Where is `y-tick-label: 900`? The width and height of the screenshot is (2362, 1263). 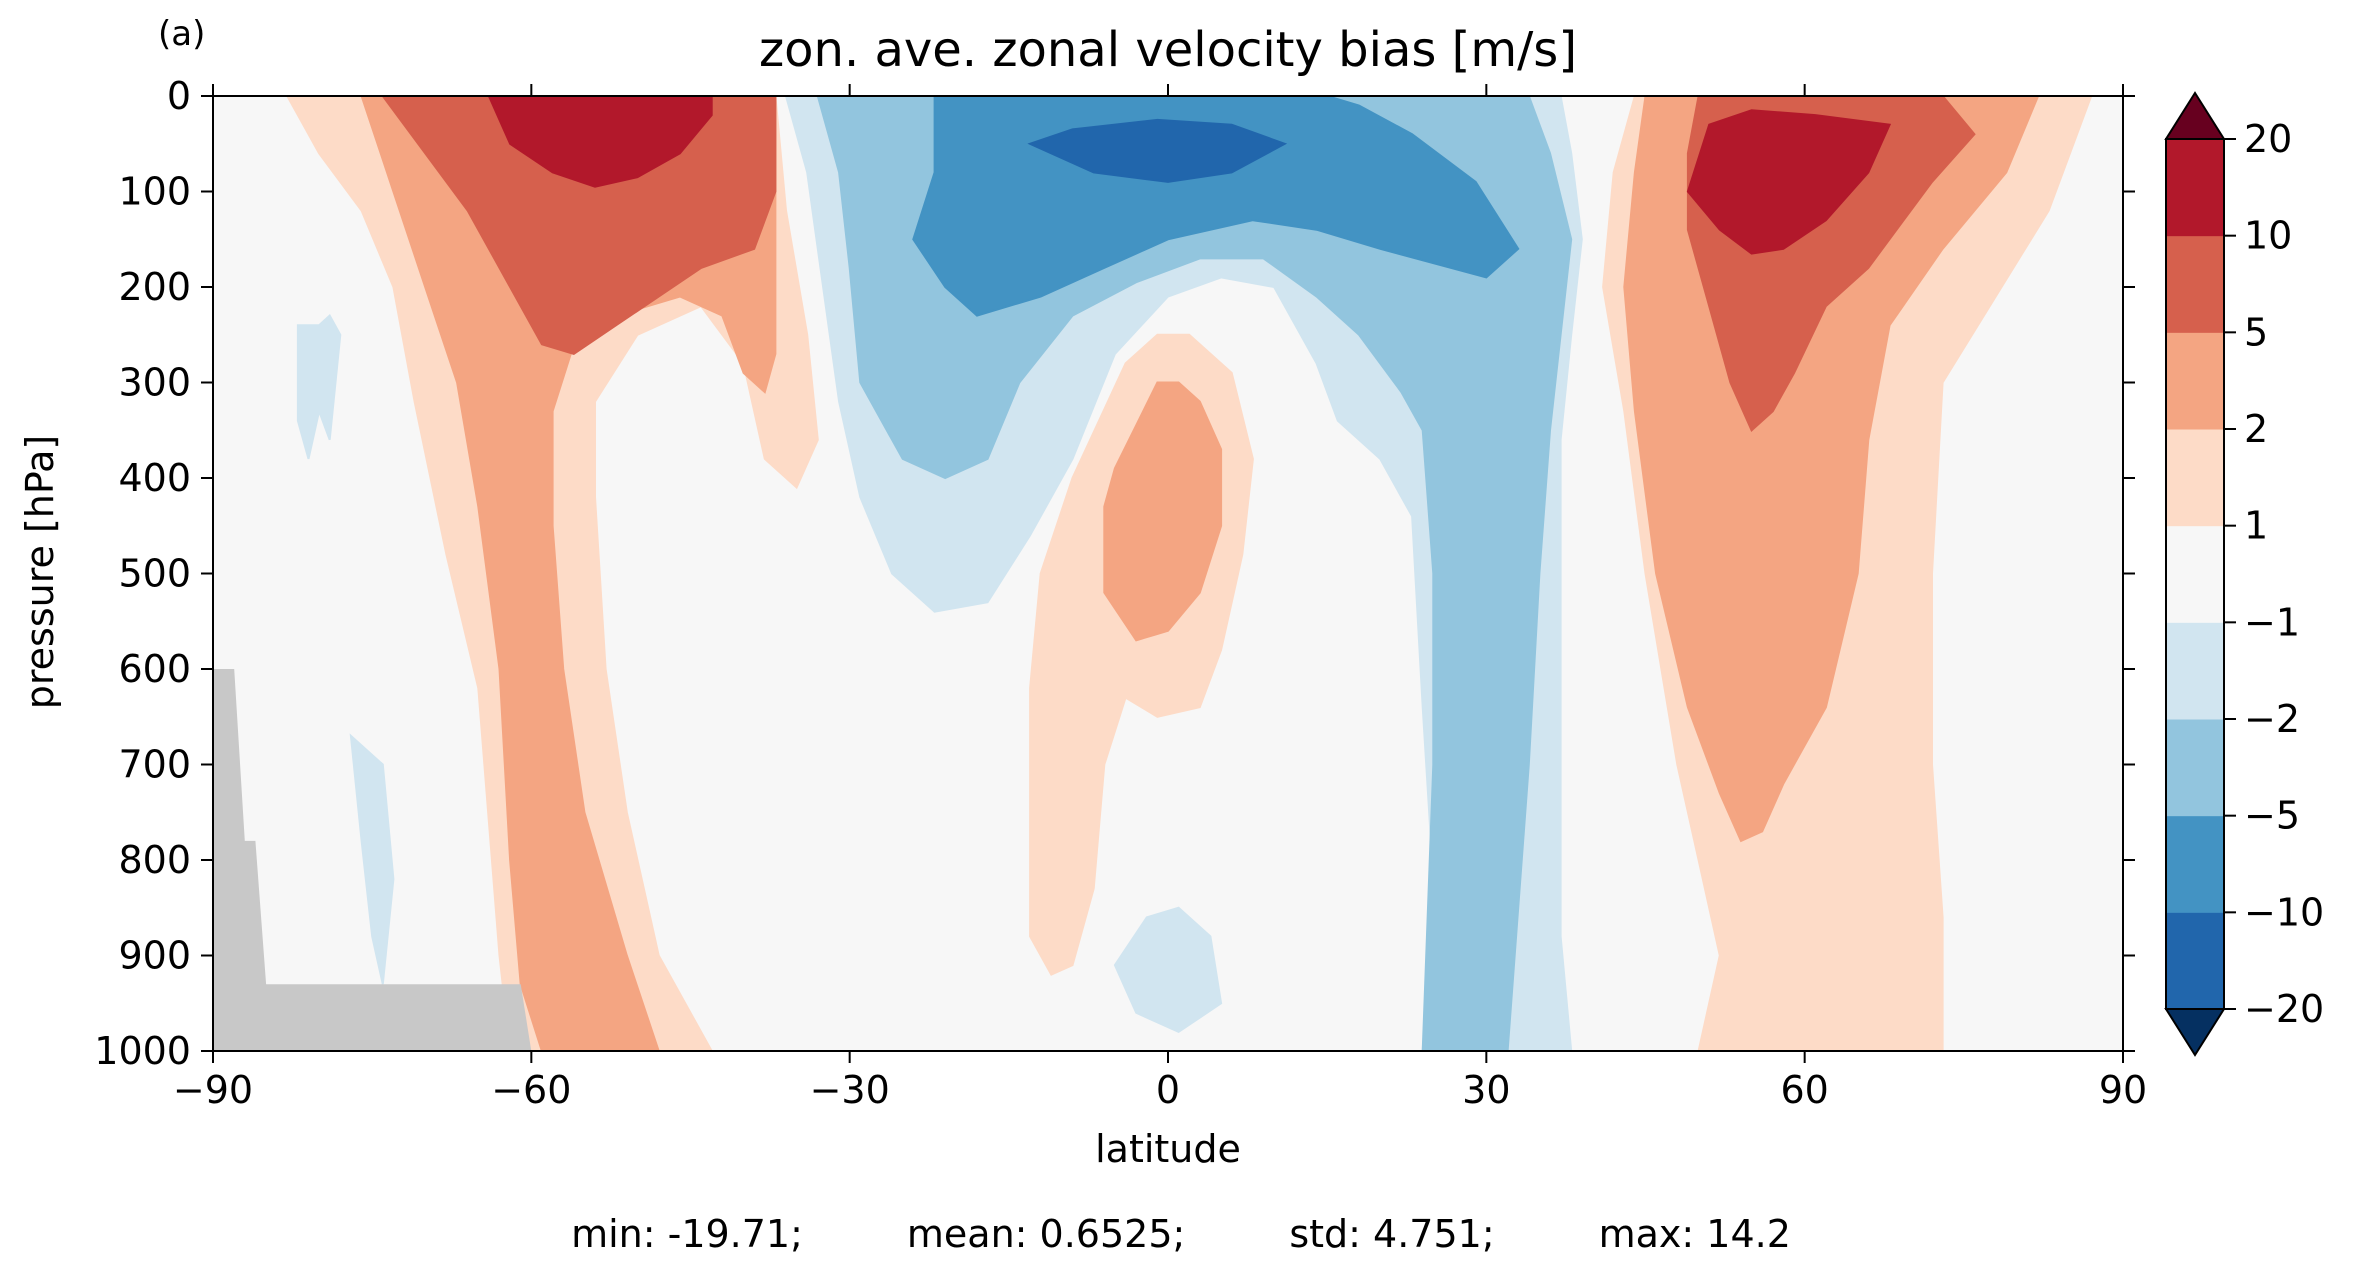 y-tick-label: 900 is located at coordinates (154, 956).